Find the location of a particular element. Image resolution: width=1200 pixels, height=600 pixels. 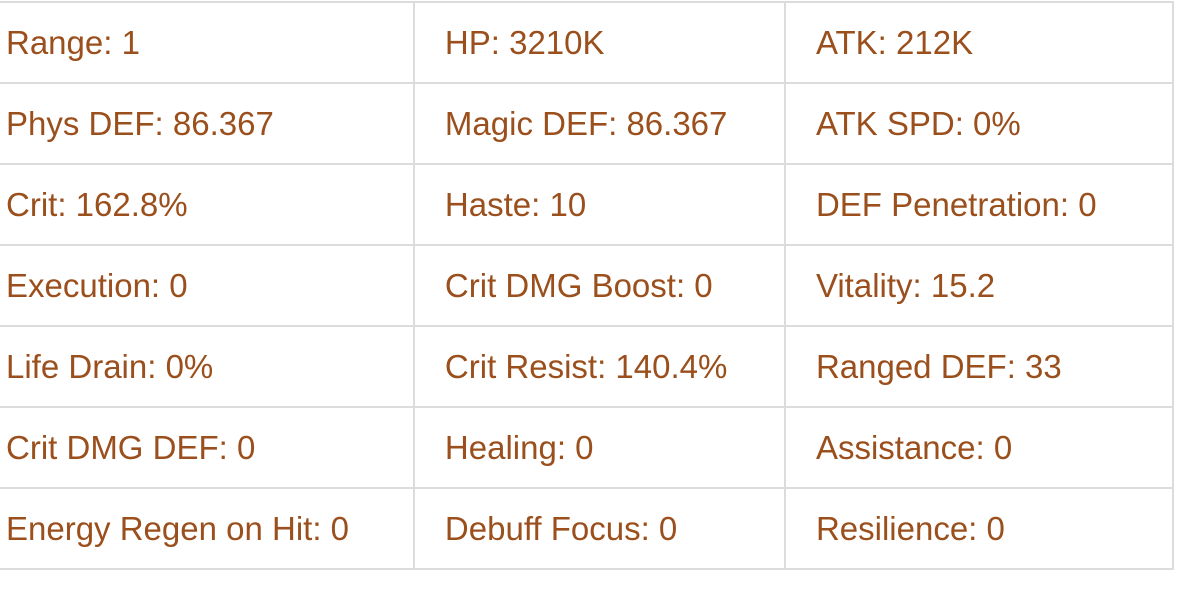

table-row: Range: 1 HP: 3210K ATK: 212K is located at coordinates (587, 42).